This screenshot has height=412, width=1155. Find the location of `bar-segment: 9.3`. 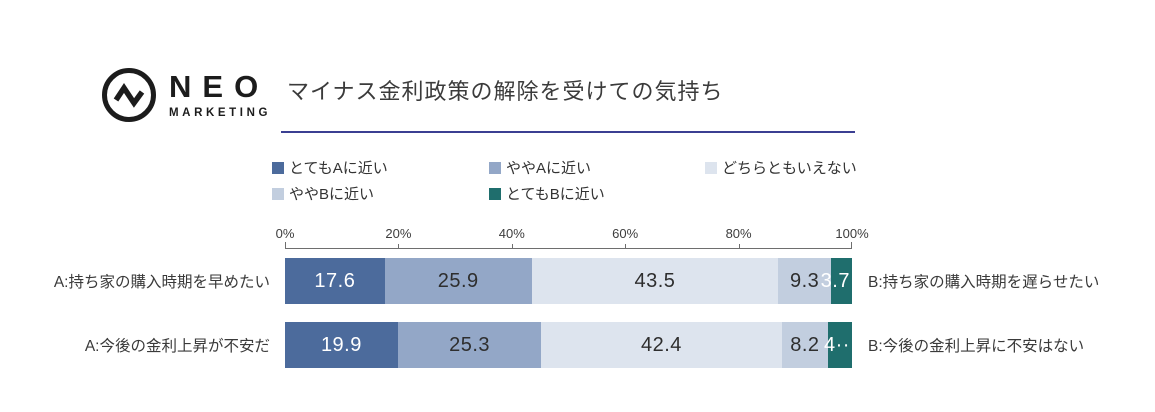

bar-segment: 9.3 is located at coordinates (804, 281).